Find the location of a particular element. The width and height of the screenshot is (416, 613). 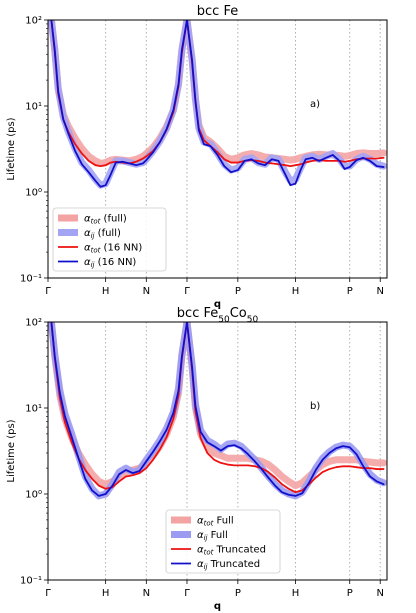

legend-label: αij (full) is located at coordinates (102, 234).